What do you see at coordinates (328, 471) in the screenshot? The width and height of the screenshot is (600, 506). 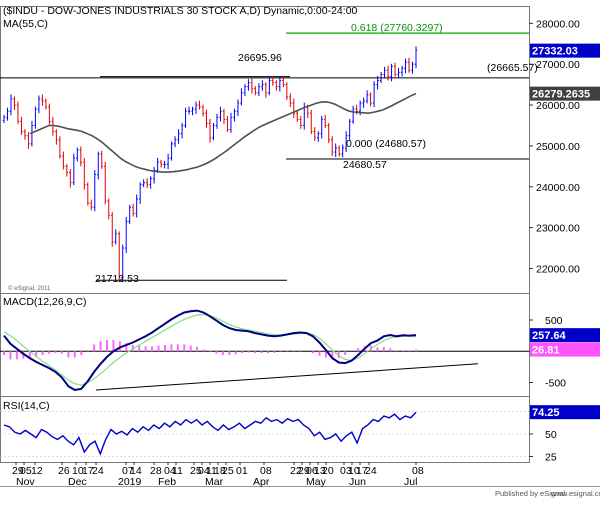 I see `x-tick-label: 20` at bounding box center [328, 471].